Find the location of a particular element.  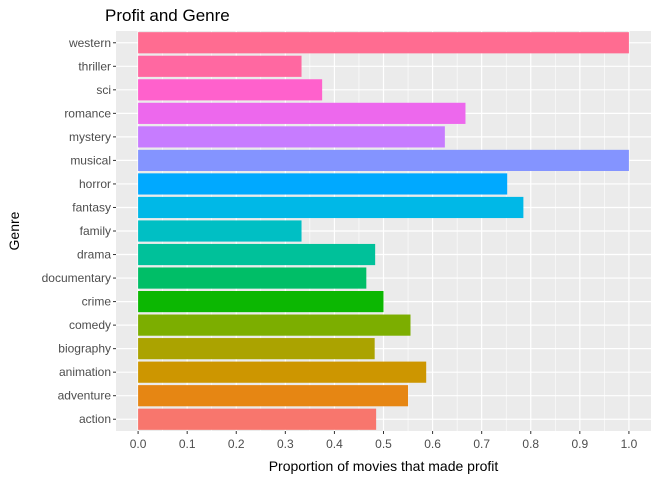

bar-family is located at coordinates (220, 231).